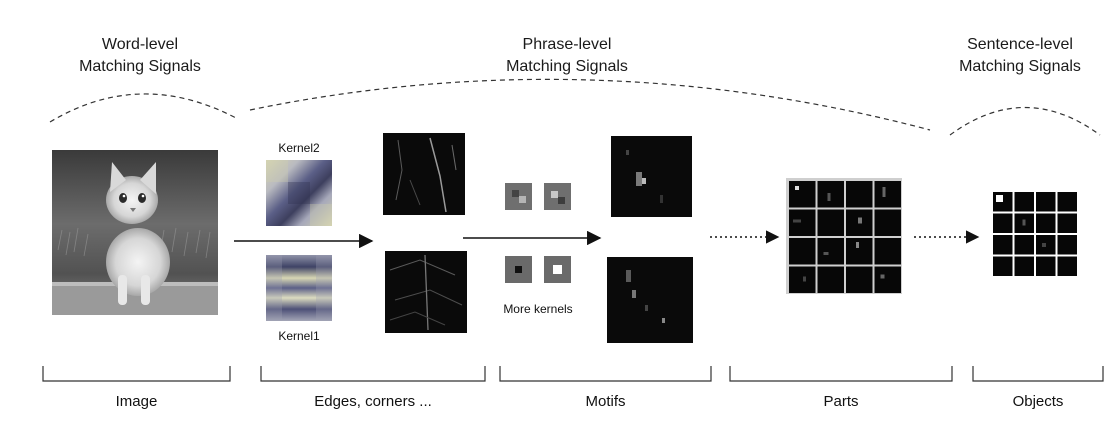 The image size is (1113, 424). Describe the element at coordinates (299, 336) in the screenshot. I see `kernel1-label: Kernel1` at that location.